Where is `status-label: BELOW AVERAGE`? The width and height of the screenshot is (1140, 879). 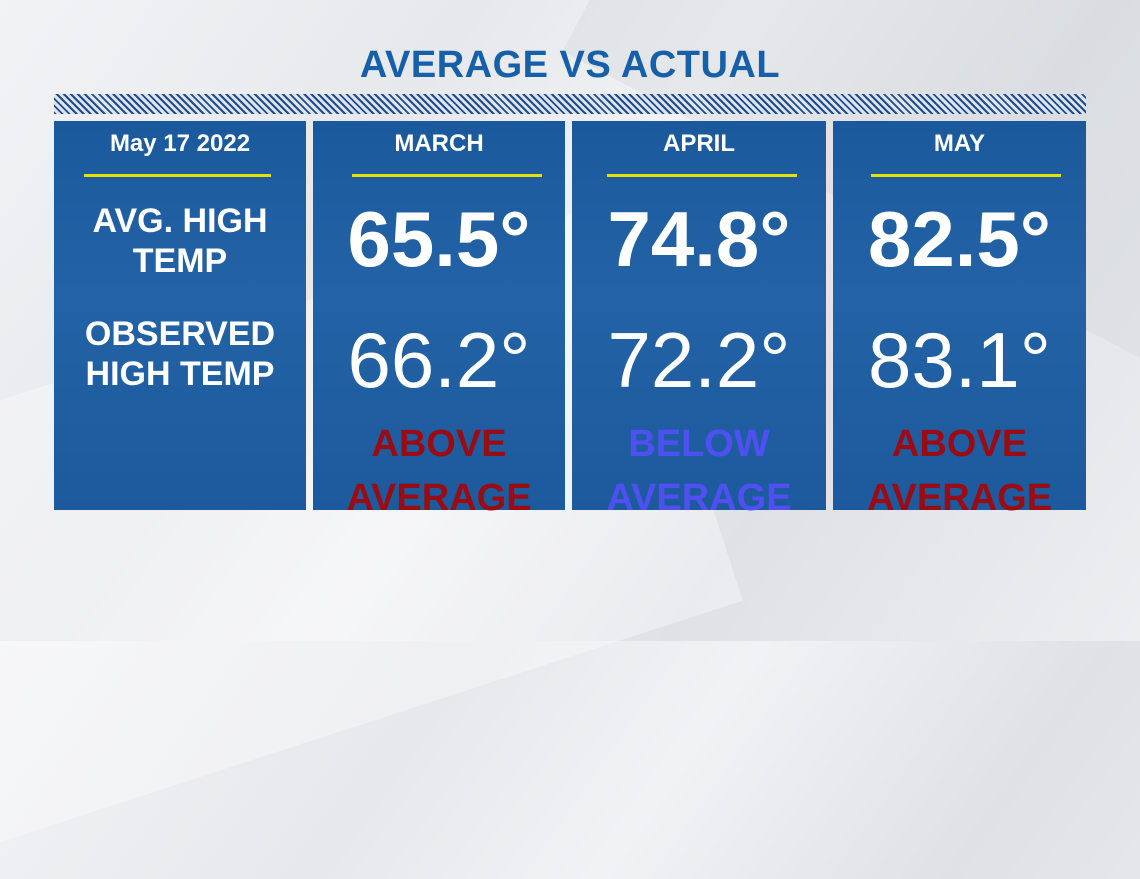
status-label: BELOW AVERAGE is located at coordinates (699, 471).